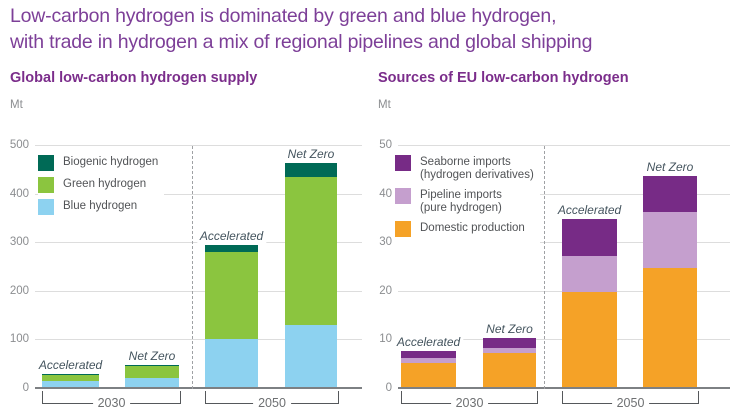  What do you see at coordinates (384, 105) in the screenshot?
I see `right-chart-unit-label: Mt` at bounding box center [384, 105].